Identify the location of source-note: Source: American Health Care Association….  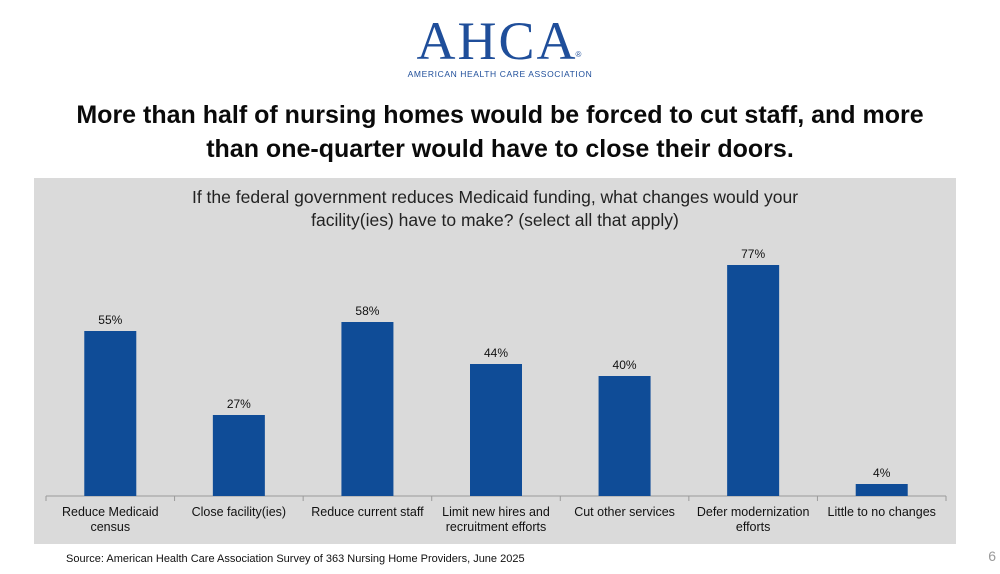
(295, 559).